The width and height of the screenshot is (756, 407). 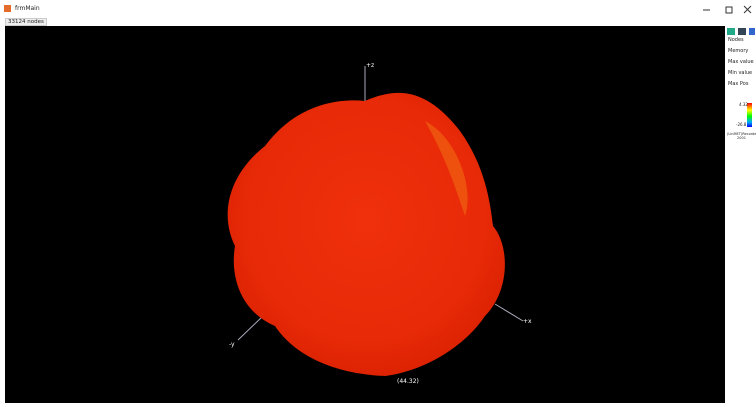 What do you see at coordinates (26, 22) in the screenshot?
I see `status-label: 33124 nodes` at bounding box center [26, 22].